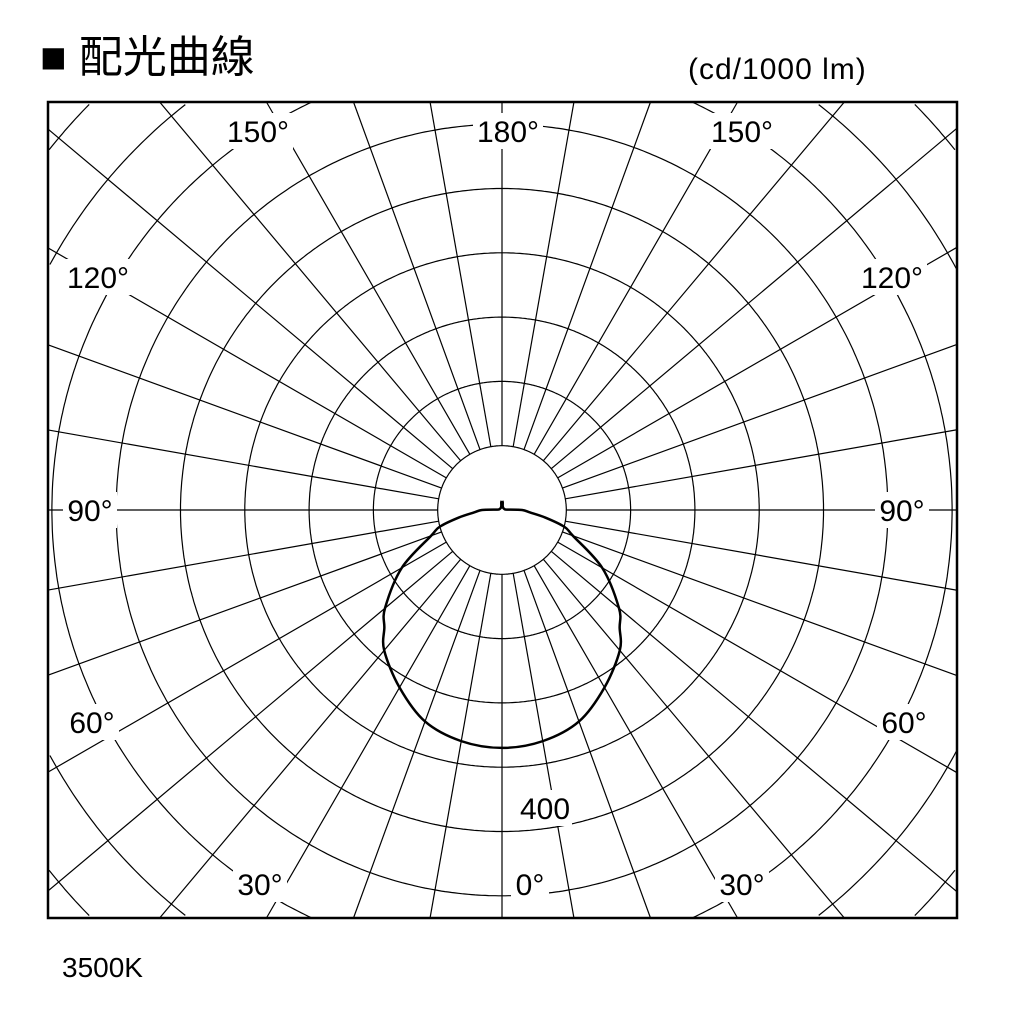  Describe the element at coordinates (147, 57) in the screenshot. I see `chart-title: ■ 配光曲線` at that location.